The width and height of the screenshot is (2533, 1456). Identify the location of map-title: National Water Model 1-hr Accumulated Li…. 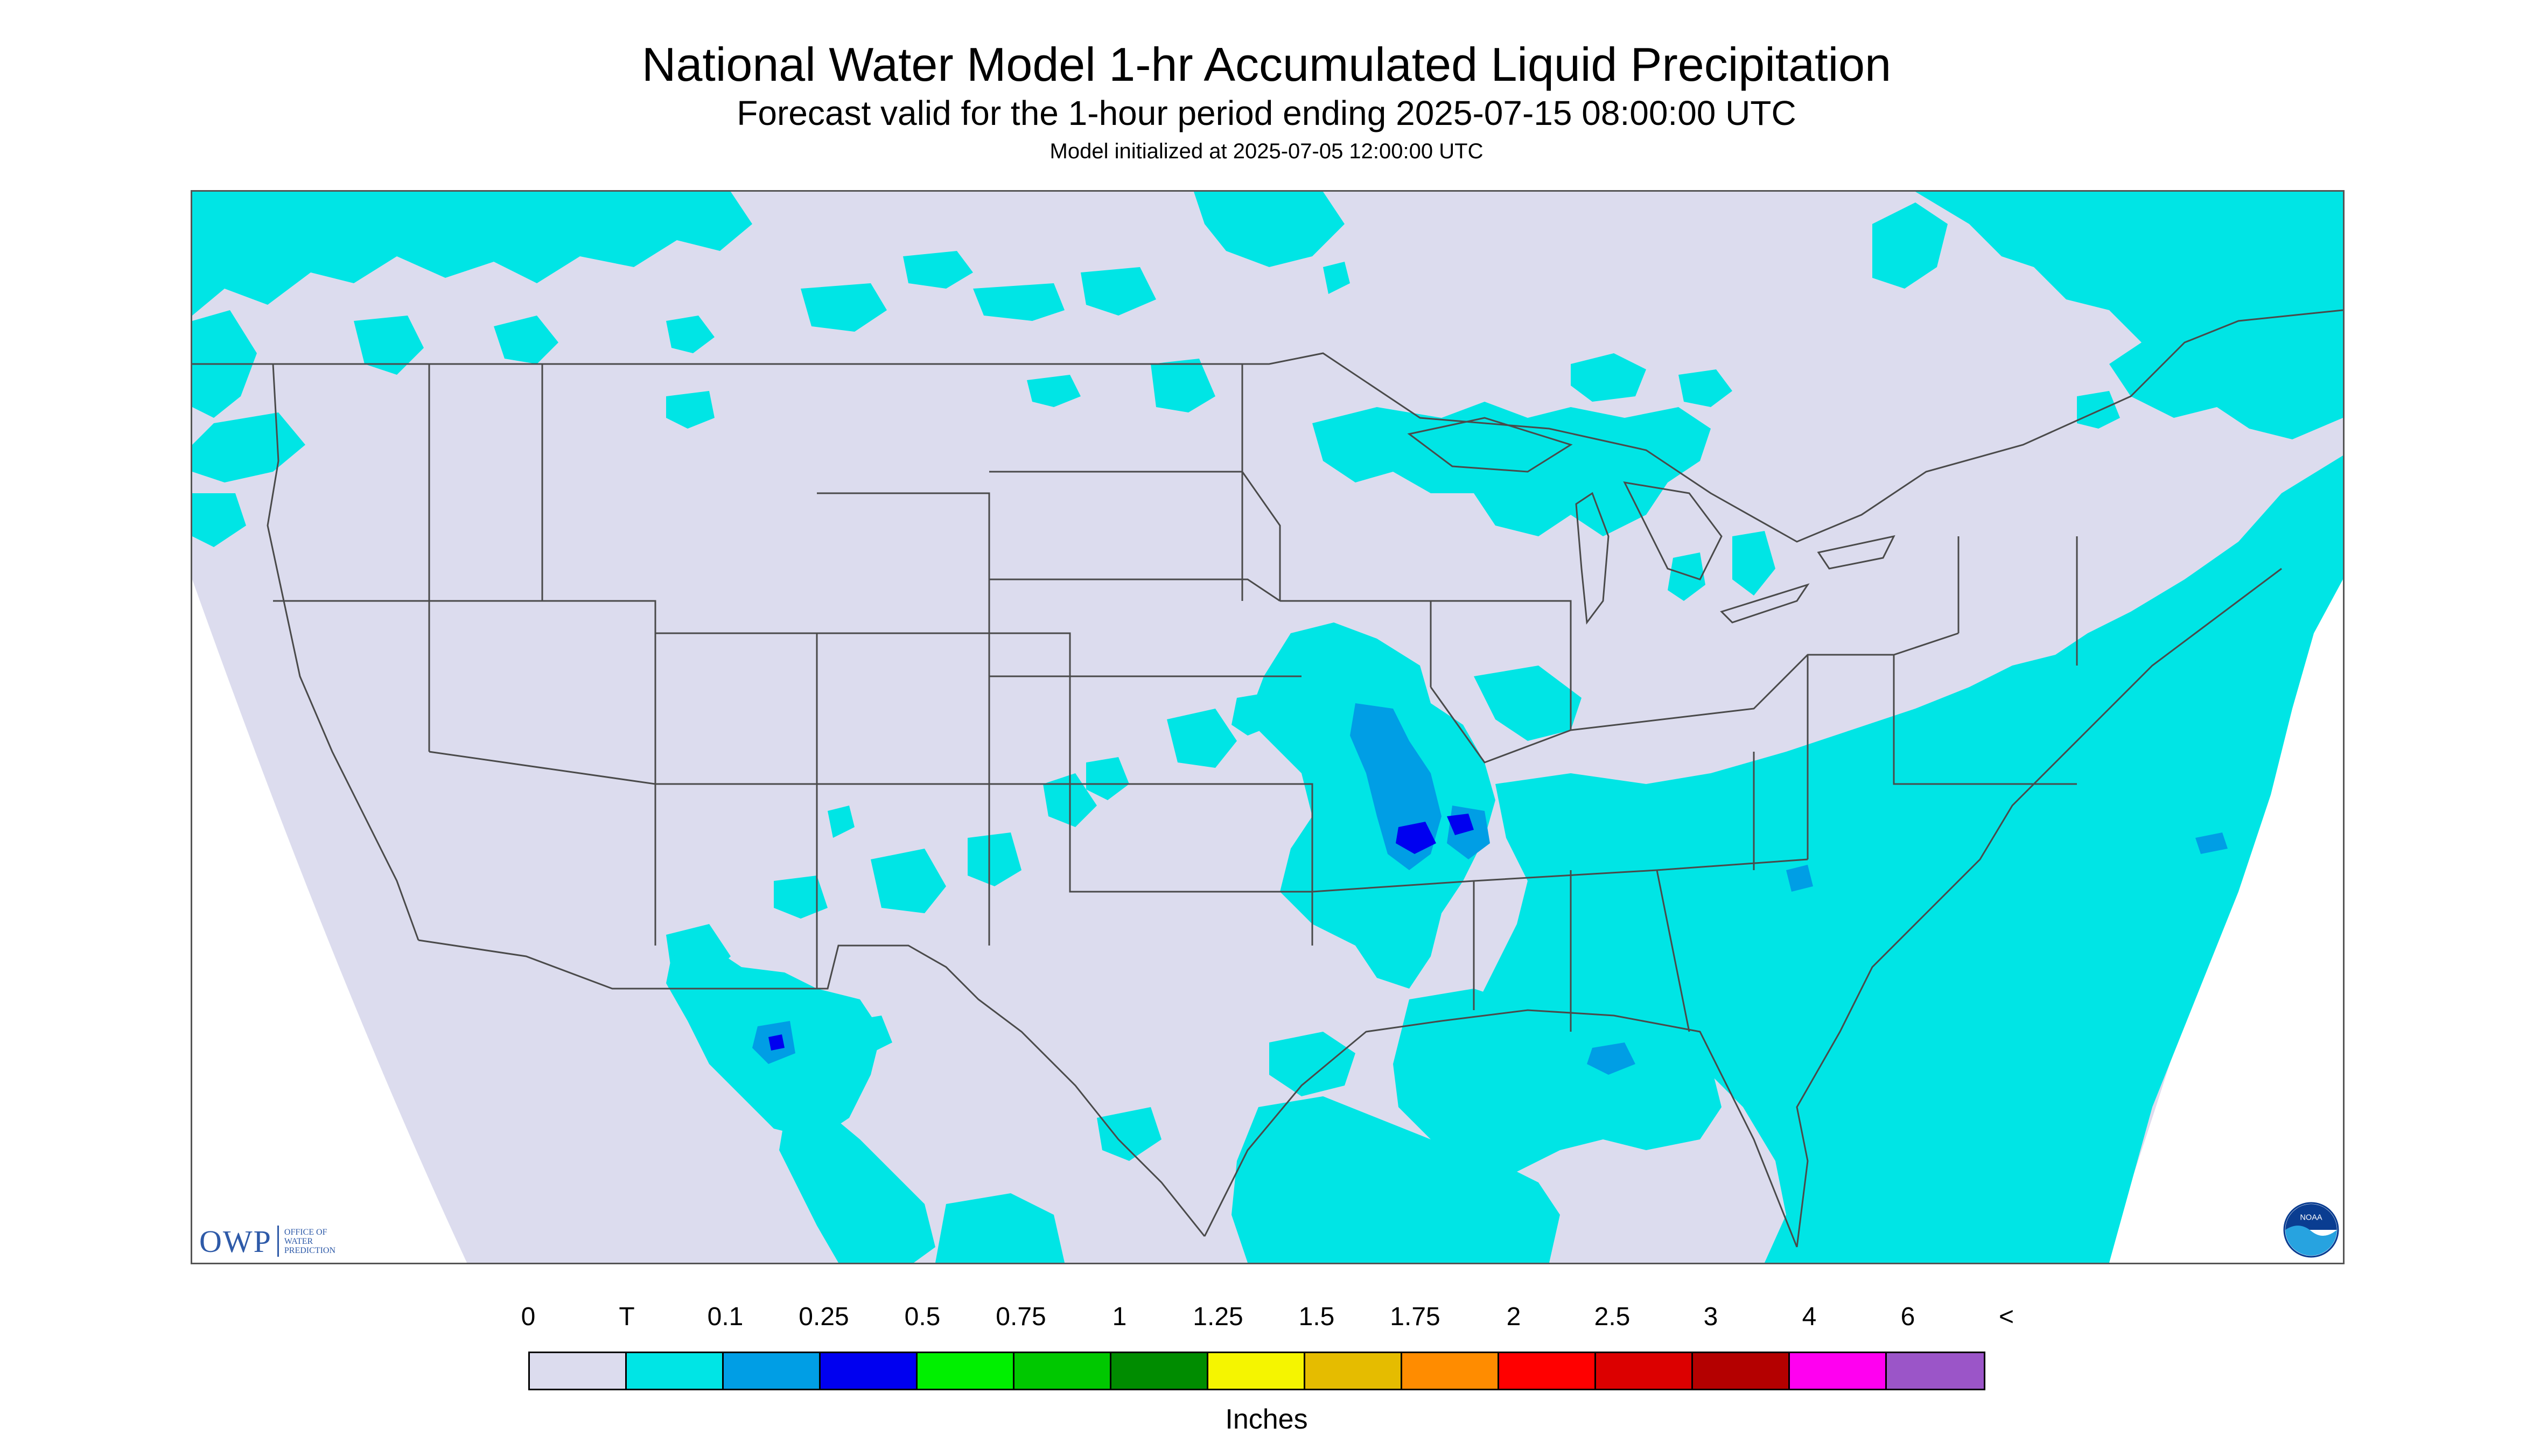
(1266, 64).